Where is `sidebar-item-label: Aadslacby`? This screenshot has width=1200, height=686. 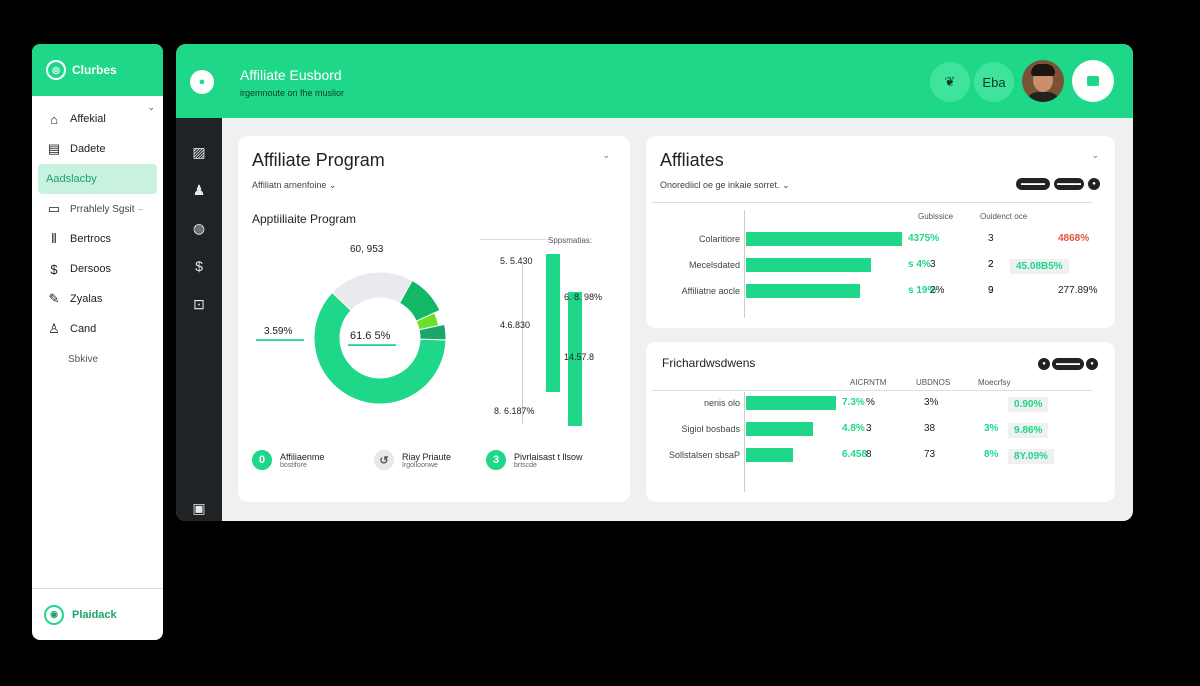
sidebar-item-label: Aadslacby is located at coordinates (71, 179).